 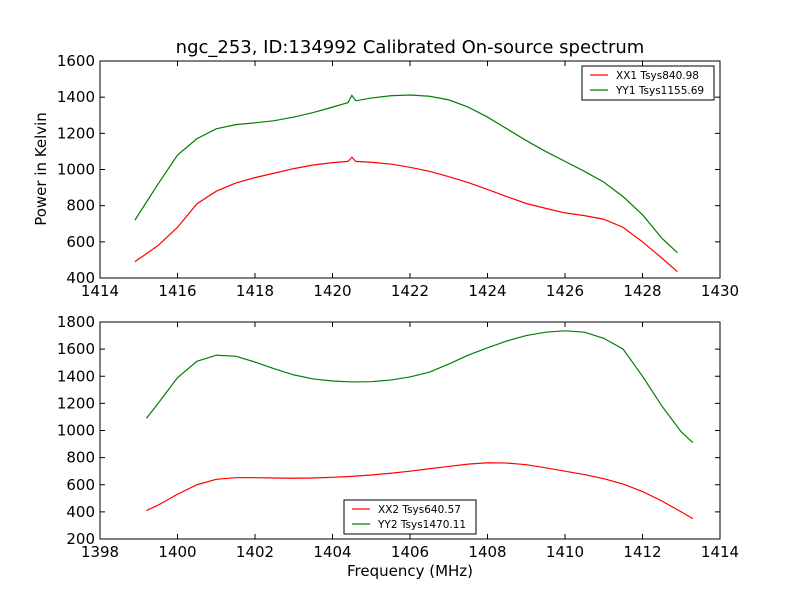 I want to click on x-tick-label: 1398, so click(x=100, y=552).